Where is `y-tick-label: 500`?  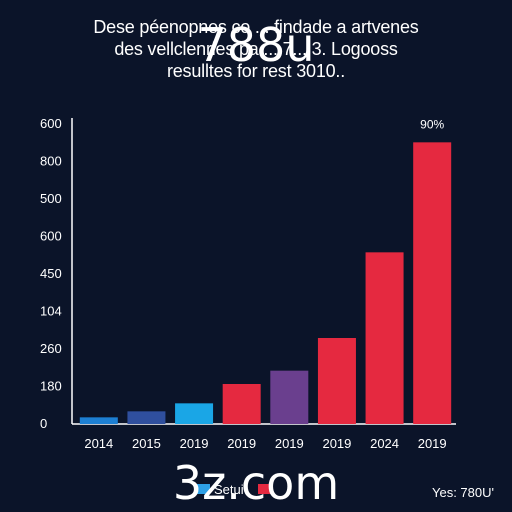 y-tick-label: 500 is located at coordinates (51, 198).